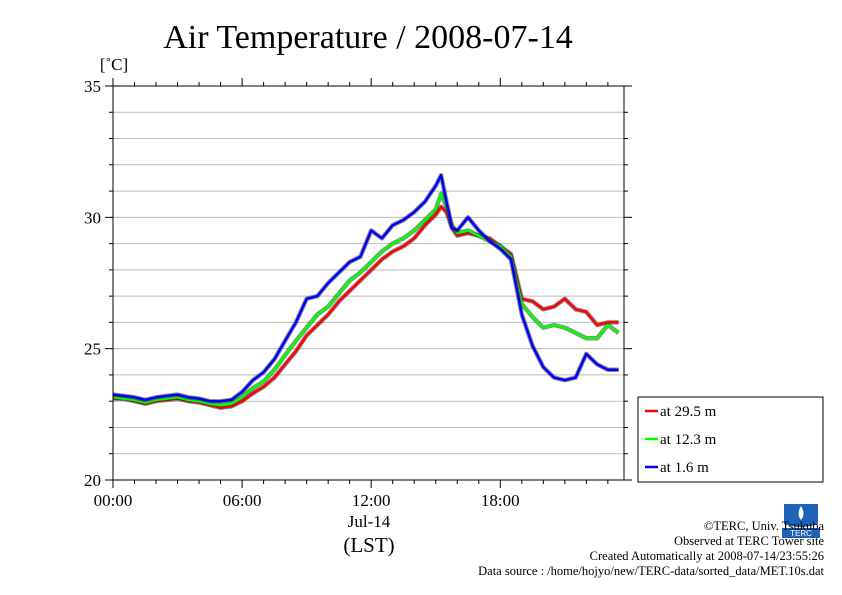 This screenshot has height=595, width=842. Describe the element at coordinates (688, 440) in the screenshot. I see `legend-label: at 12.3 m` at that location.